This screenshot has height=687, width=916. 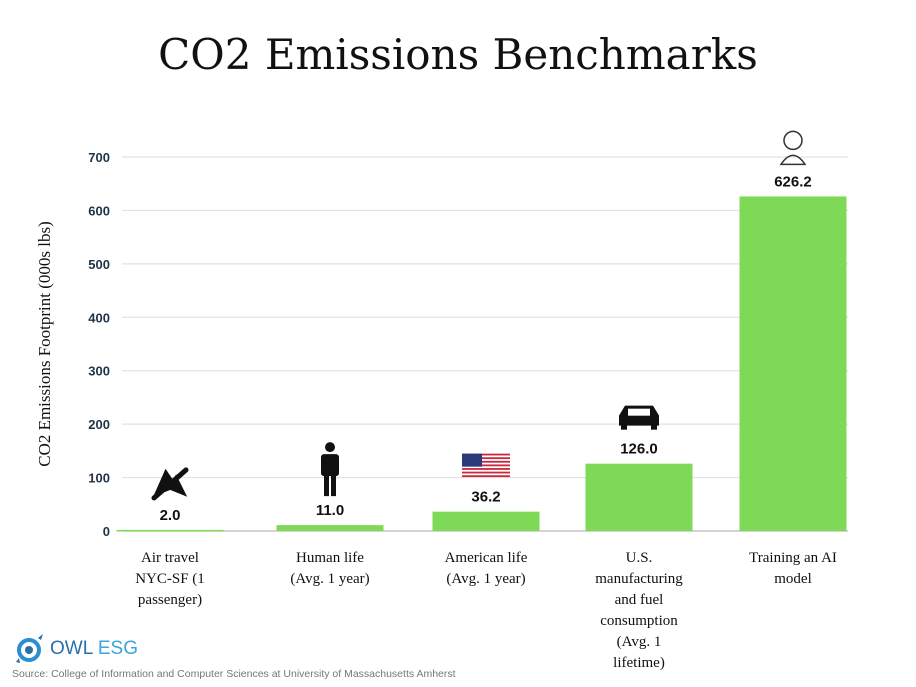 What do you see at coordinates (170, 558) in the screenshot?
I see `x-tick-label-line: Air travel` at bounding box center [170, 558].